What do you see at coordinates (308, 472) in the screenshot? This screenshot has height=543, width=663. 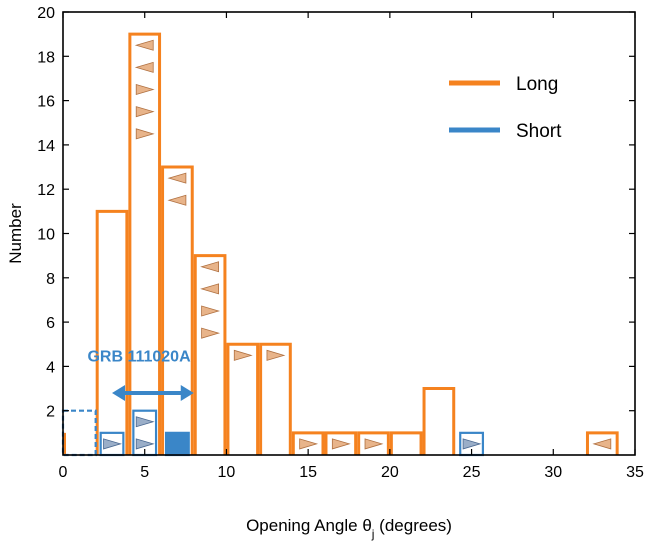 I see `x-tick-label: 15` at bounding box center [308, 472].